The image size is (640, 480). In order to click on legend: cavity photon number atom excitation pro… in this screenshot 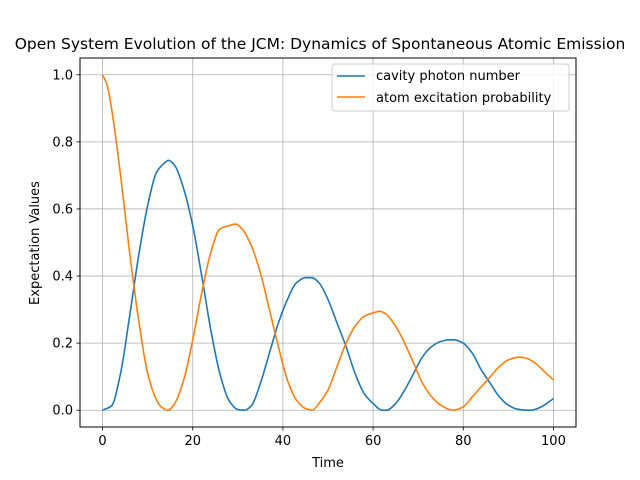, I will do `click(450, 87)`.